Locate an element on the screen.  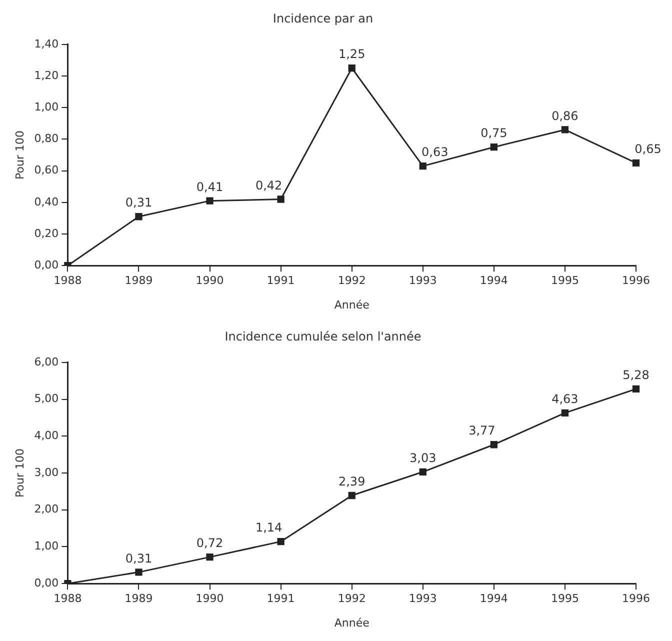
y-tick-label: 1,40 is located at coordinates (46, 43).